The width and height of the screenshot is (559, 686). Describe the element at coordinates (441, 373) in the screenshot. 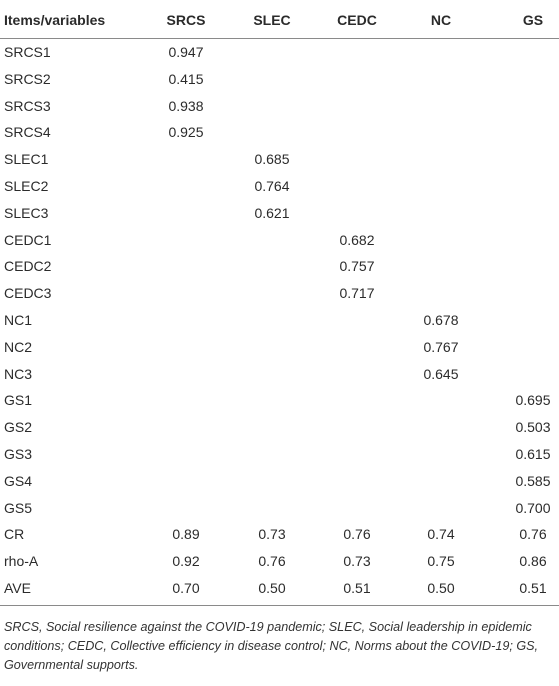

I see `table-cell: 0.645` at that location.